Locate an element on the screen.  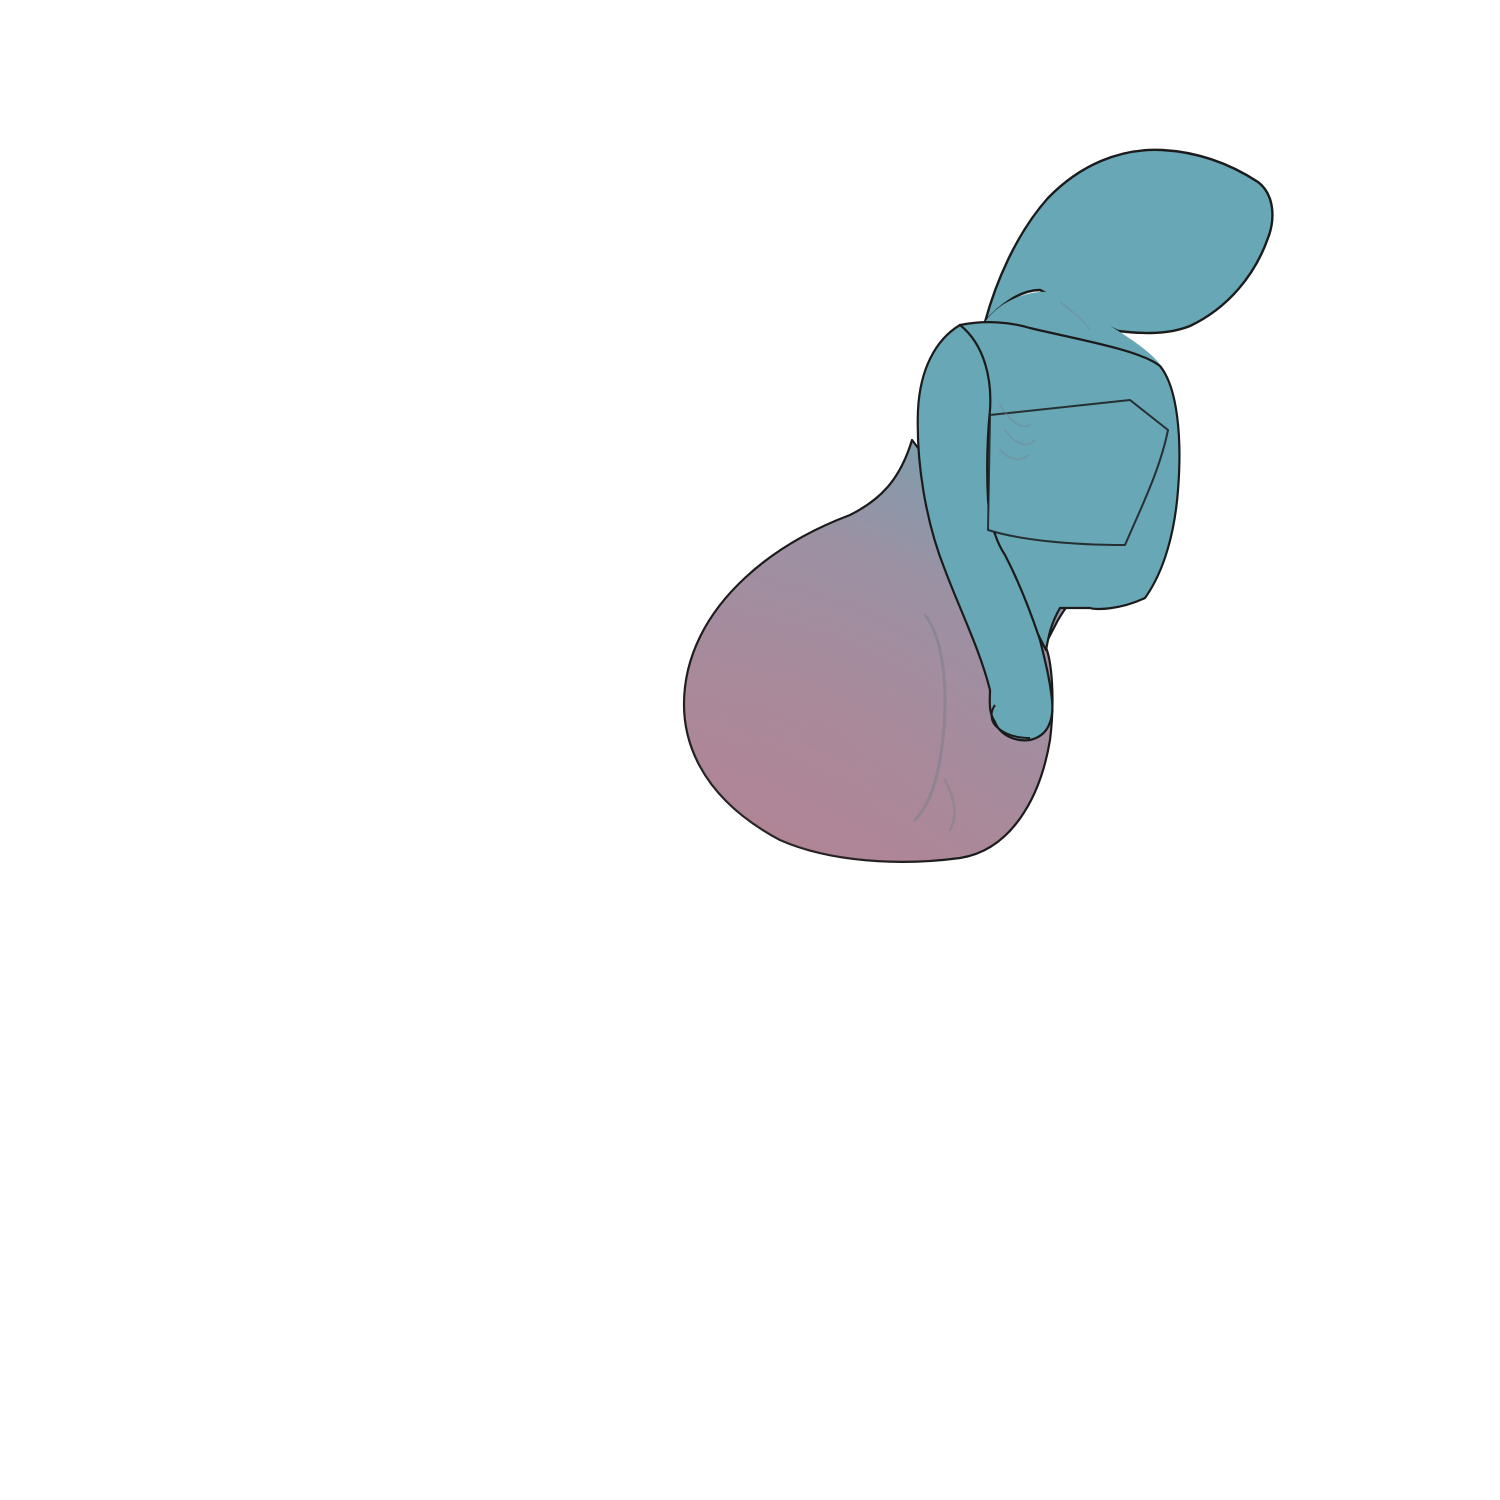
figure-arm is located at coordinates (985, 532).